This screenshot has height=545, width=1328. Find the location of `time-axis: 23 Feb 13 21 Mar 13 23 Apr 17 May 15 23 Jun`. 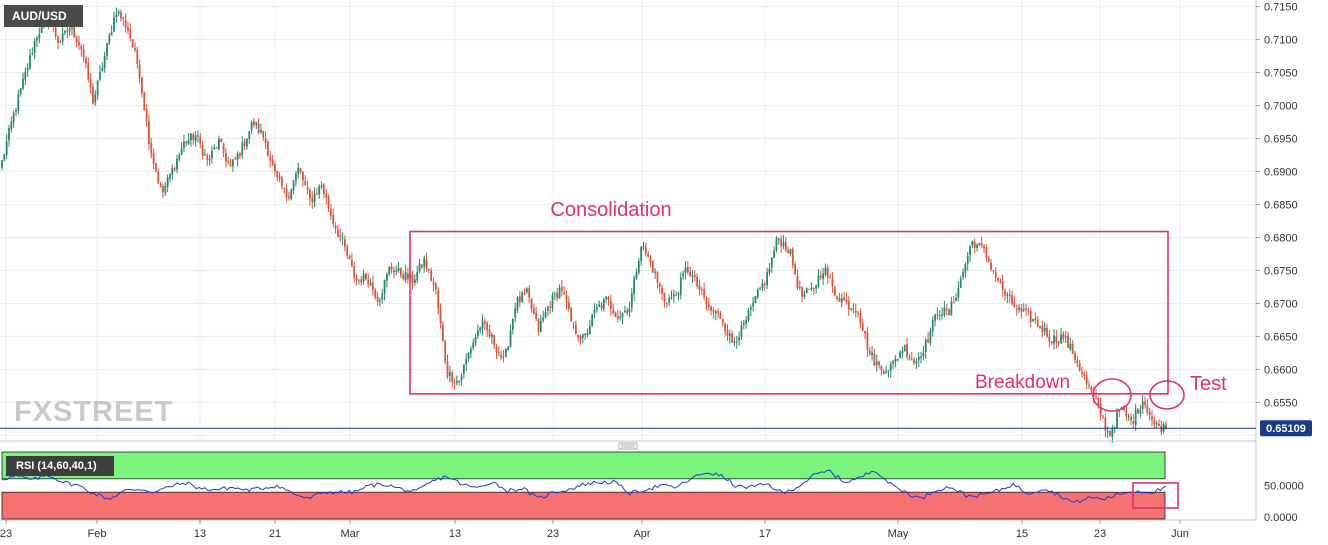

time-axis: 23 Feb 13 21 Mar 13 23 Apr 17 May 15 23 Jun is located at coordinates (594, 530).